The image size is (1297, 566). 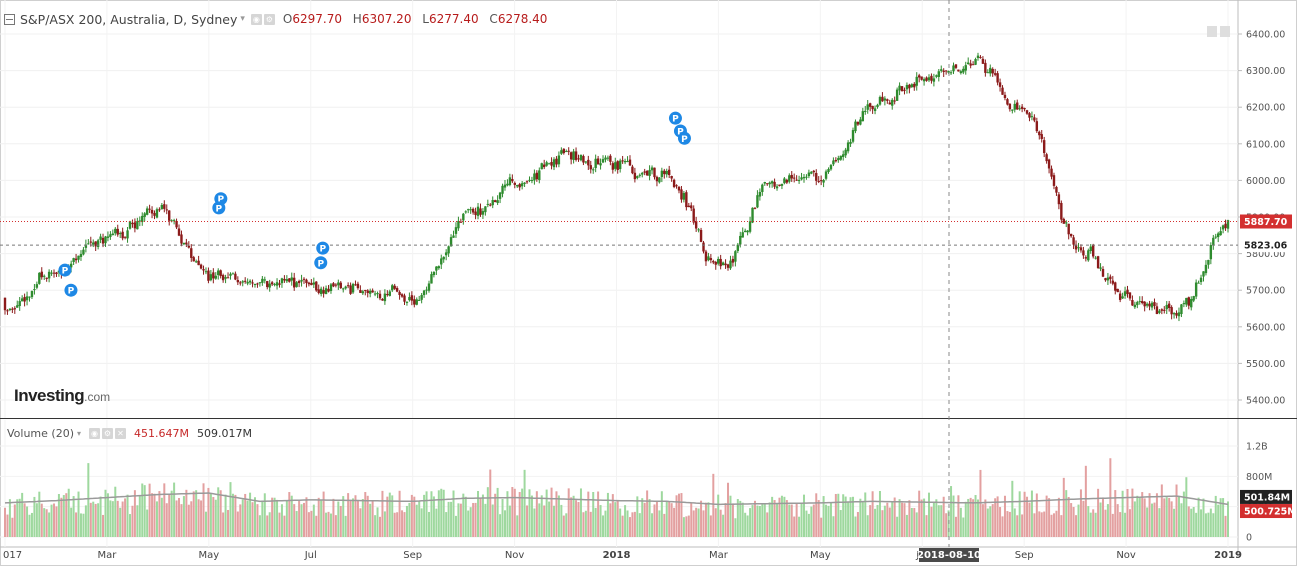 What do you see at coordinates (1212, 31) in the screenshot?
I see `minimize-icon` at bounding box center [1212, 31].